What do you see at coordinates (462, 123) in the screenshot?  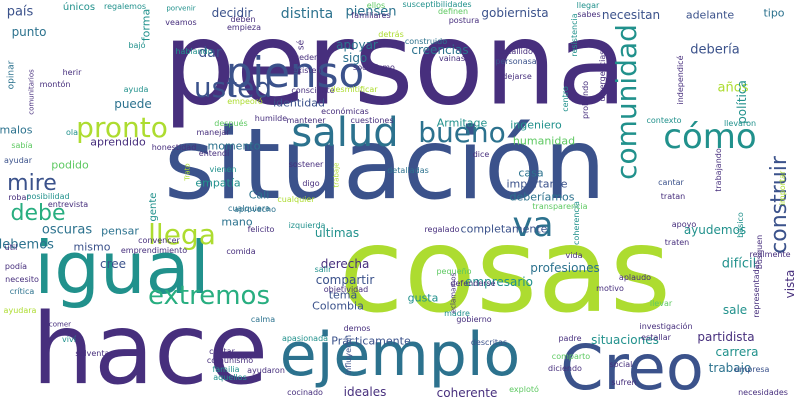 I see `word-armitage: Armitage` at bounding box center [462, 123].